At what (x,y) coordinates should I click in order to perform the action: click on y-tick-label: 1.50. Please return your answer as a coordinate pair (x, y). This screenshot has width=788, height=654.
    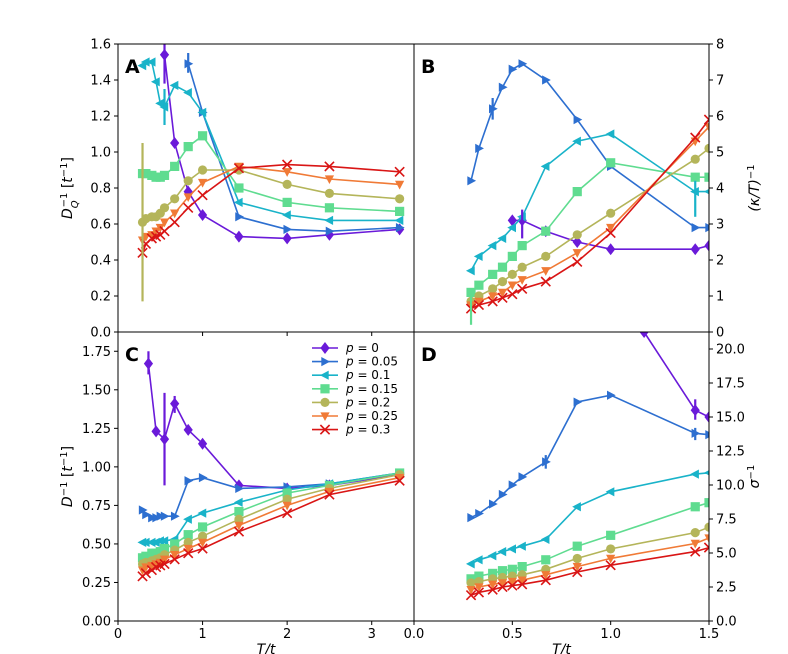
    Looking at the image, I should click on (96, 390).